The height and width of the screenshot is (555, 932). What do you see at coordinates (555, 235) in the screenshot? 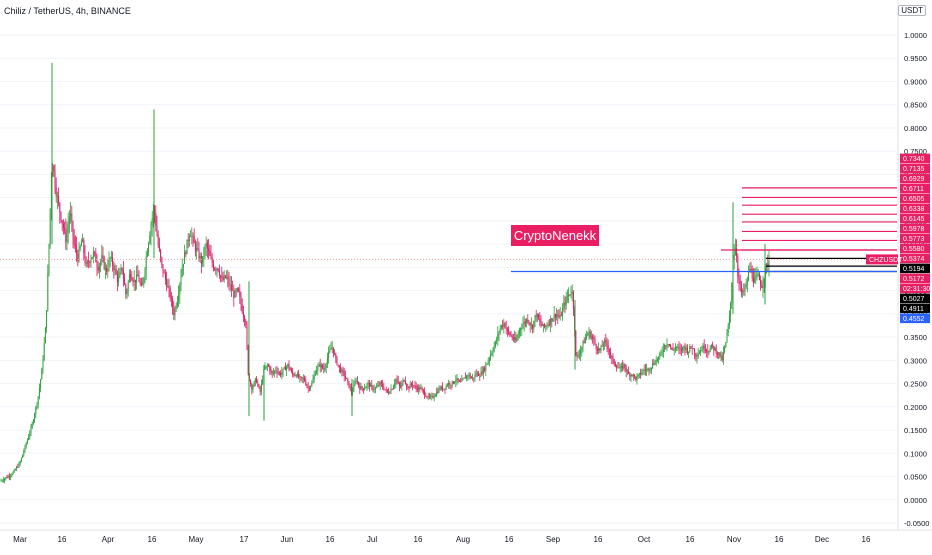
I see `watermark-label: CryptoNenekk` at bounding box center [555, 235].